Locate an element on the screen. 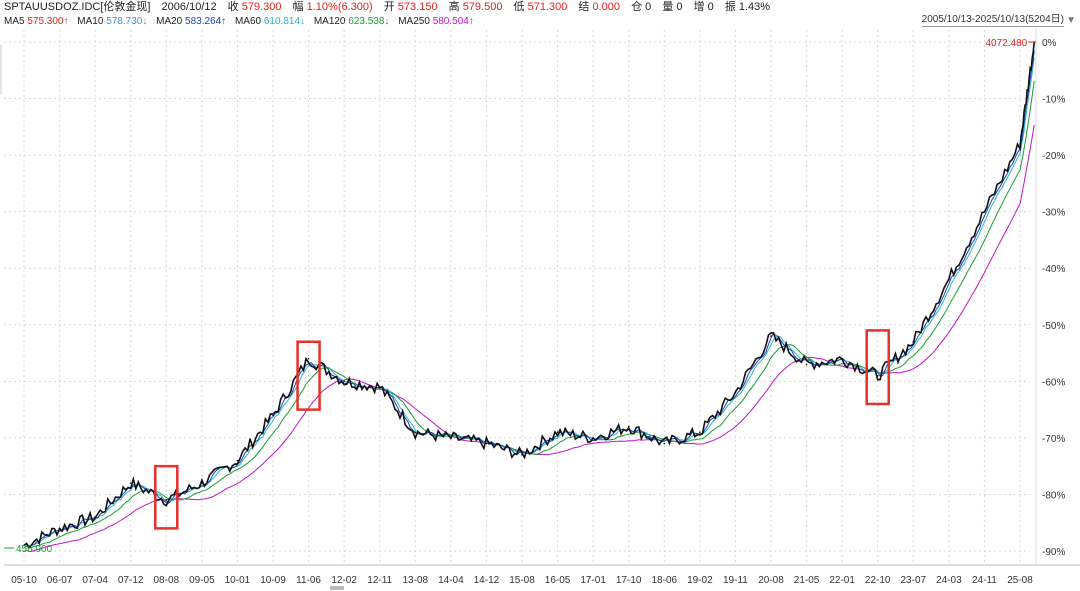 The width and height of the screenshot is (1080, 591). left-edge-bar is located at coordinates (1, 70).